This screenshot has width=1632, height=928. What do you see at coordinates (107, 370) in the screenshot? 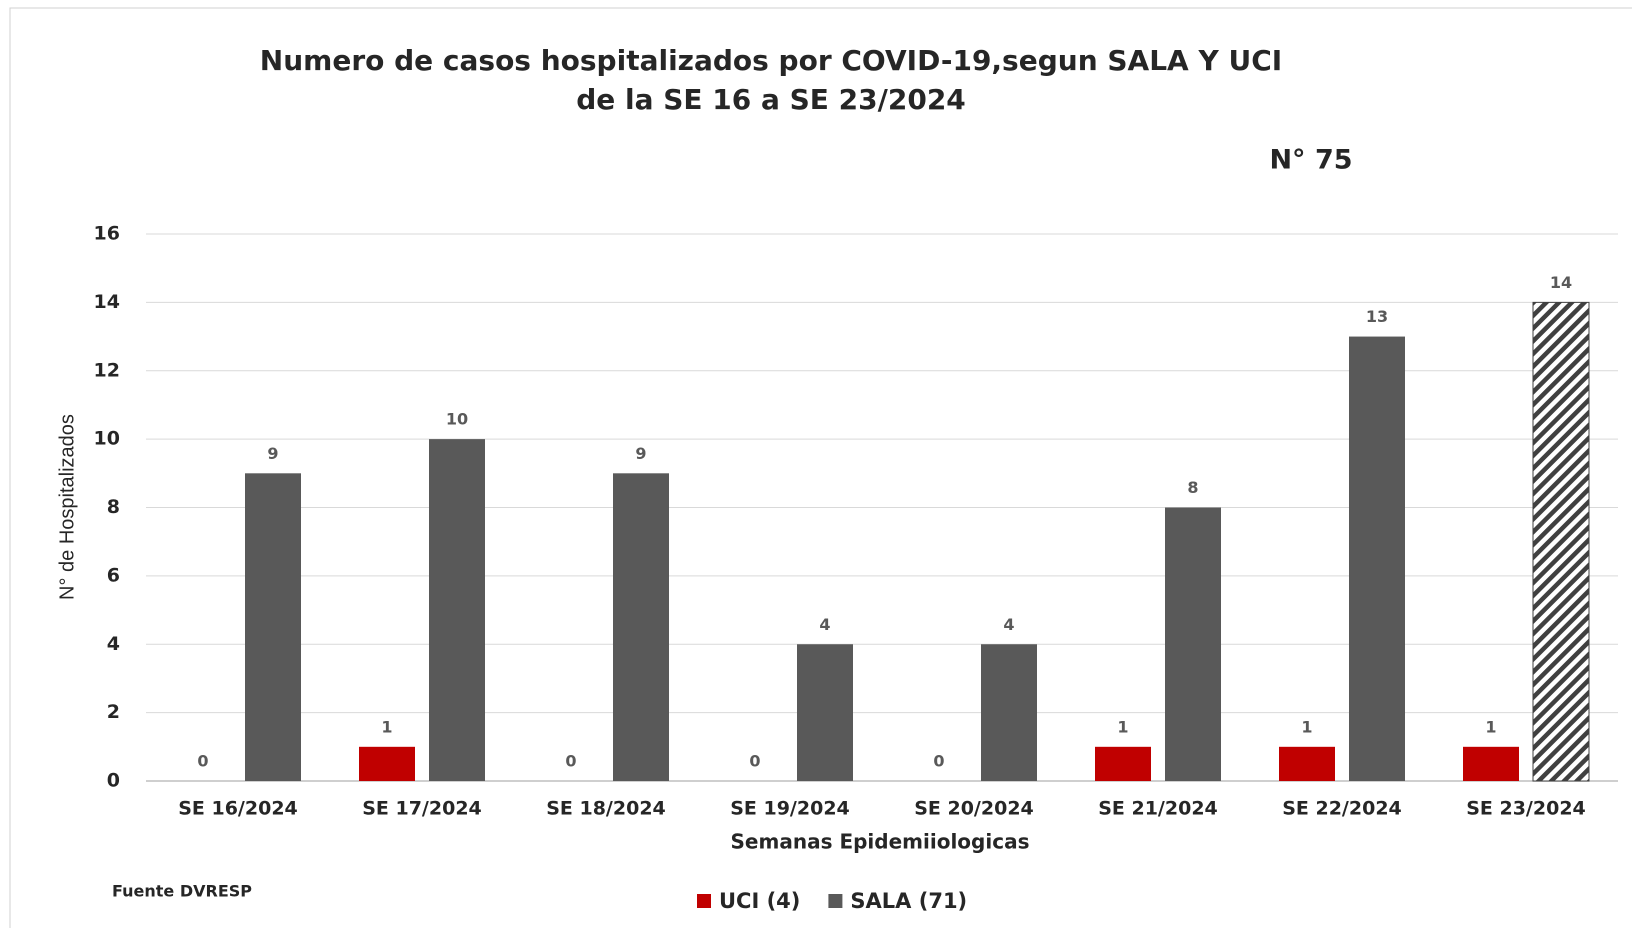
I see `y-tick-label: 12` at bounding box center [107, 370].